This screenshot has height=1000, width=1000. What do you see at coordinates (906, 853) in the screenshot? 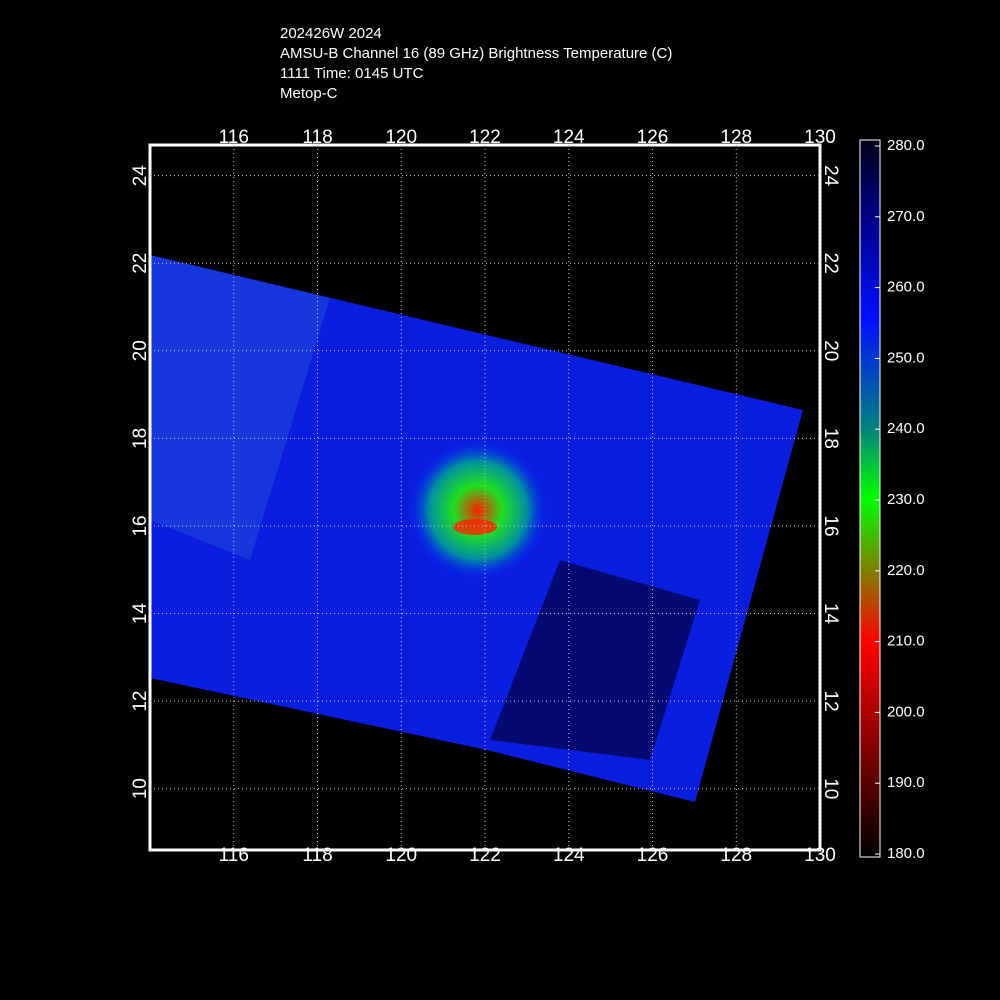
I see `colorbar-label: 180.0` at bounding box center [906, 853].